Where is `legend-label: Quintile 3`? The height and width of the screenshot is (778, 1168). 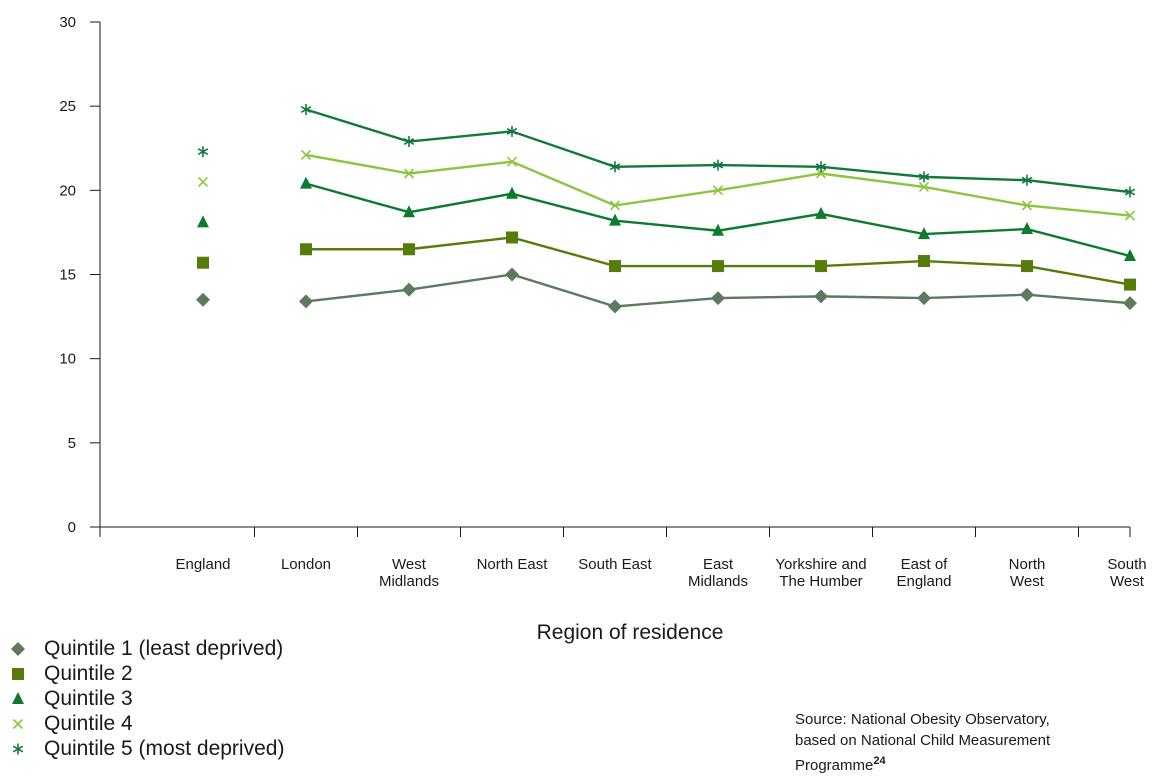
legend-label: Quintile 3 is located at coordinates (88, 698).